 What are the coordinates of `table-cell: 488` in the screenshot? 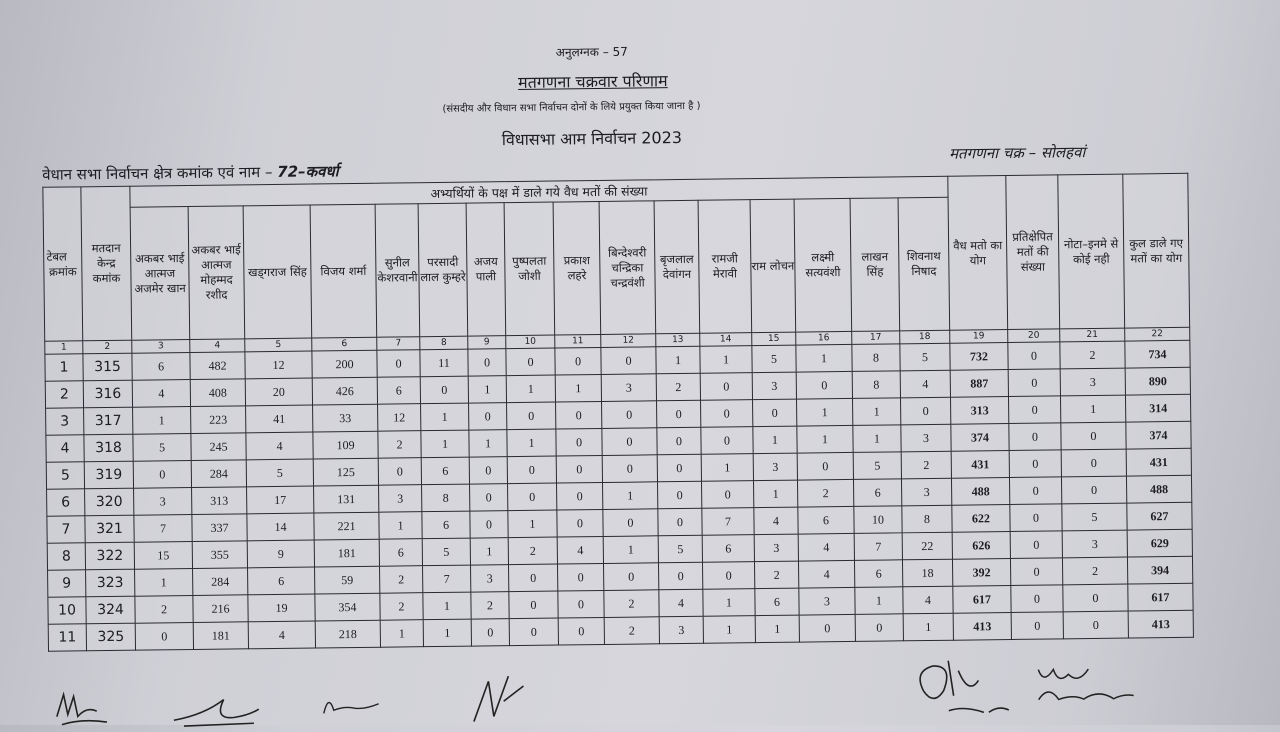 It's located at (1159, 489).